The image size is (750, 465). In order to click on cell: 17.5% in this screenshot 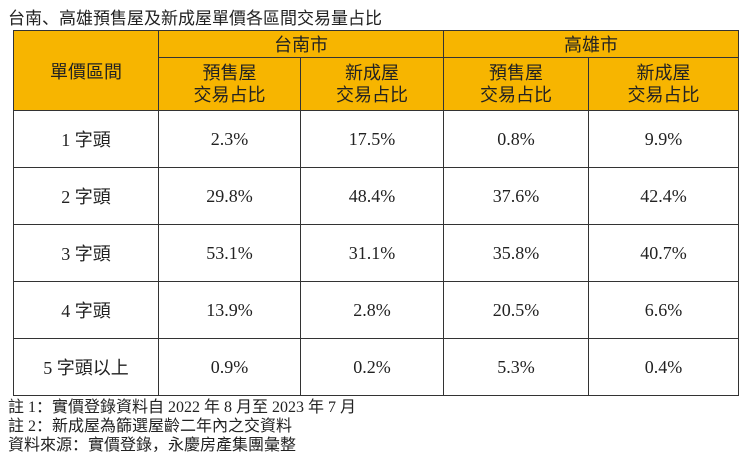, I will do `click(372, 139)`.